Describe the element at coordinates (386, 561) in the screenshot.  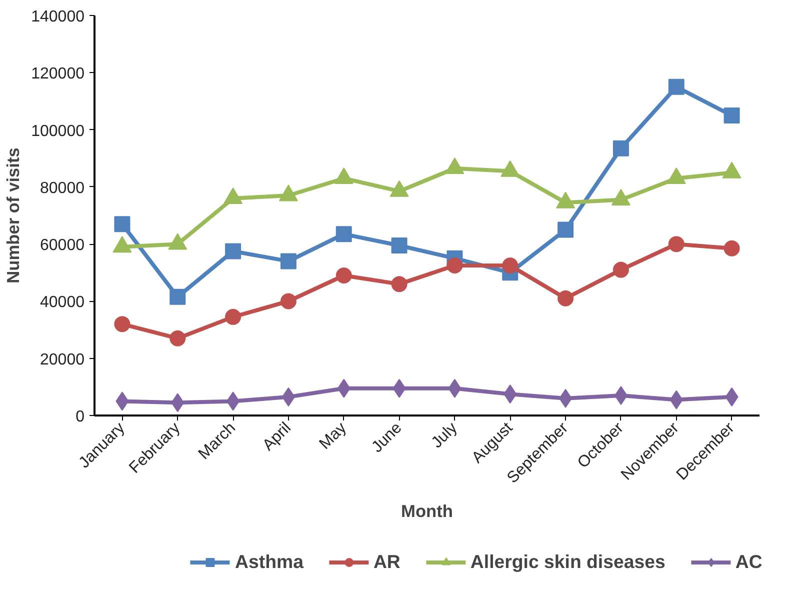
I see `legend-label: AR` at that location.